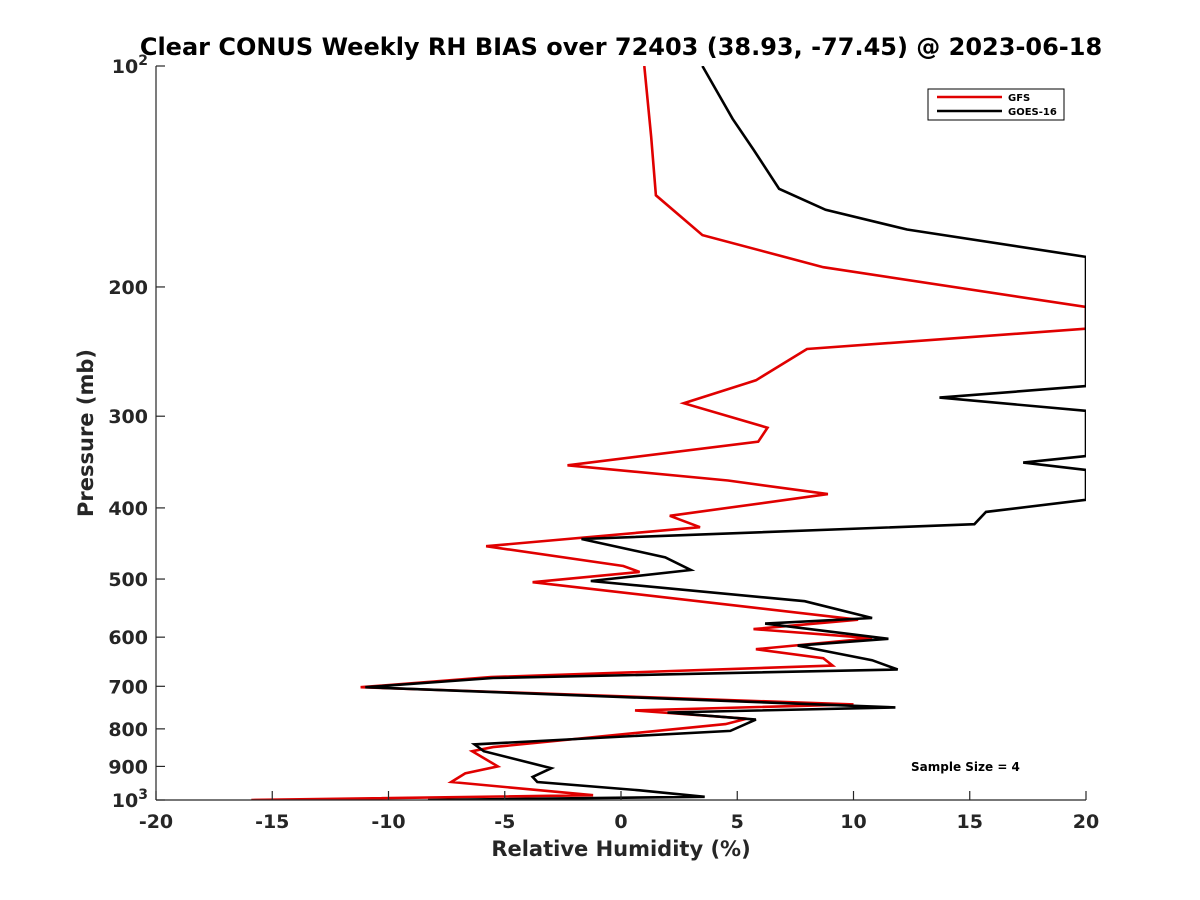 This screenshot has height=900, width=1200. What do you see at coordinates (504, 822) in the screenshot?
I see `x-tick-label: -5` at bounding box center [504, 822].